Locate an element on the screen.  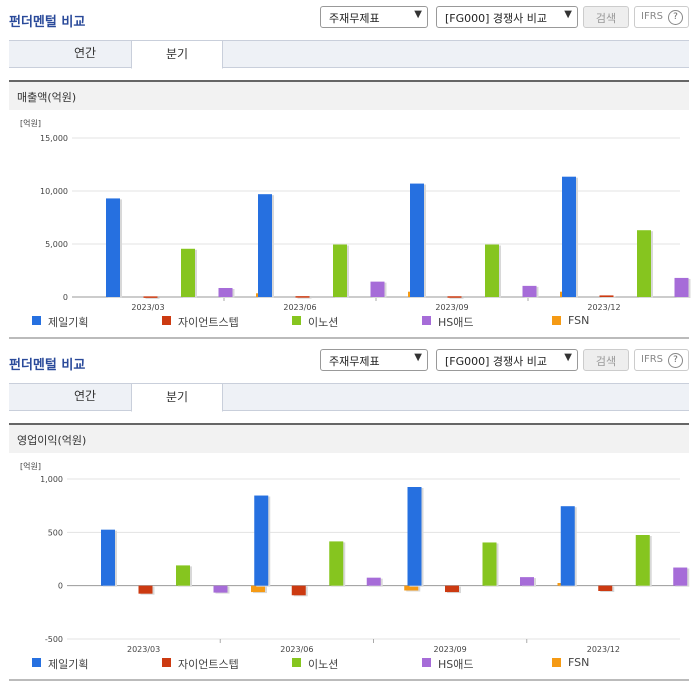
period-tabs: 연간 분기 is located at coordinates (349, 54).